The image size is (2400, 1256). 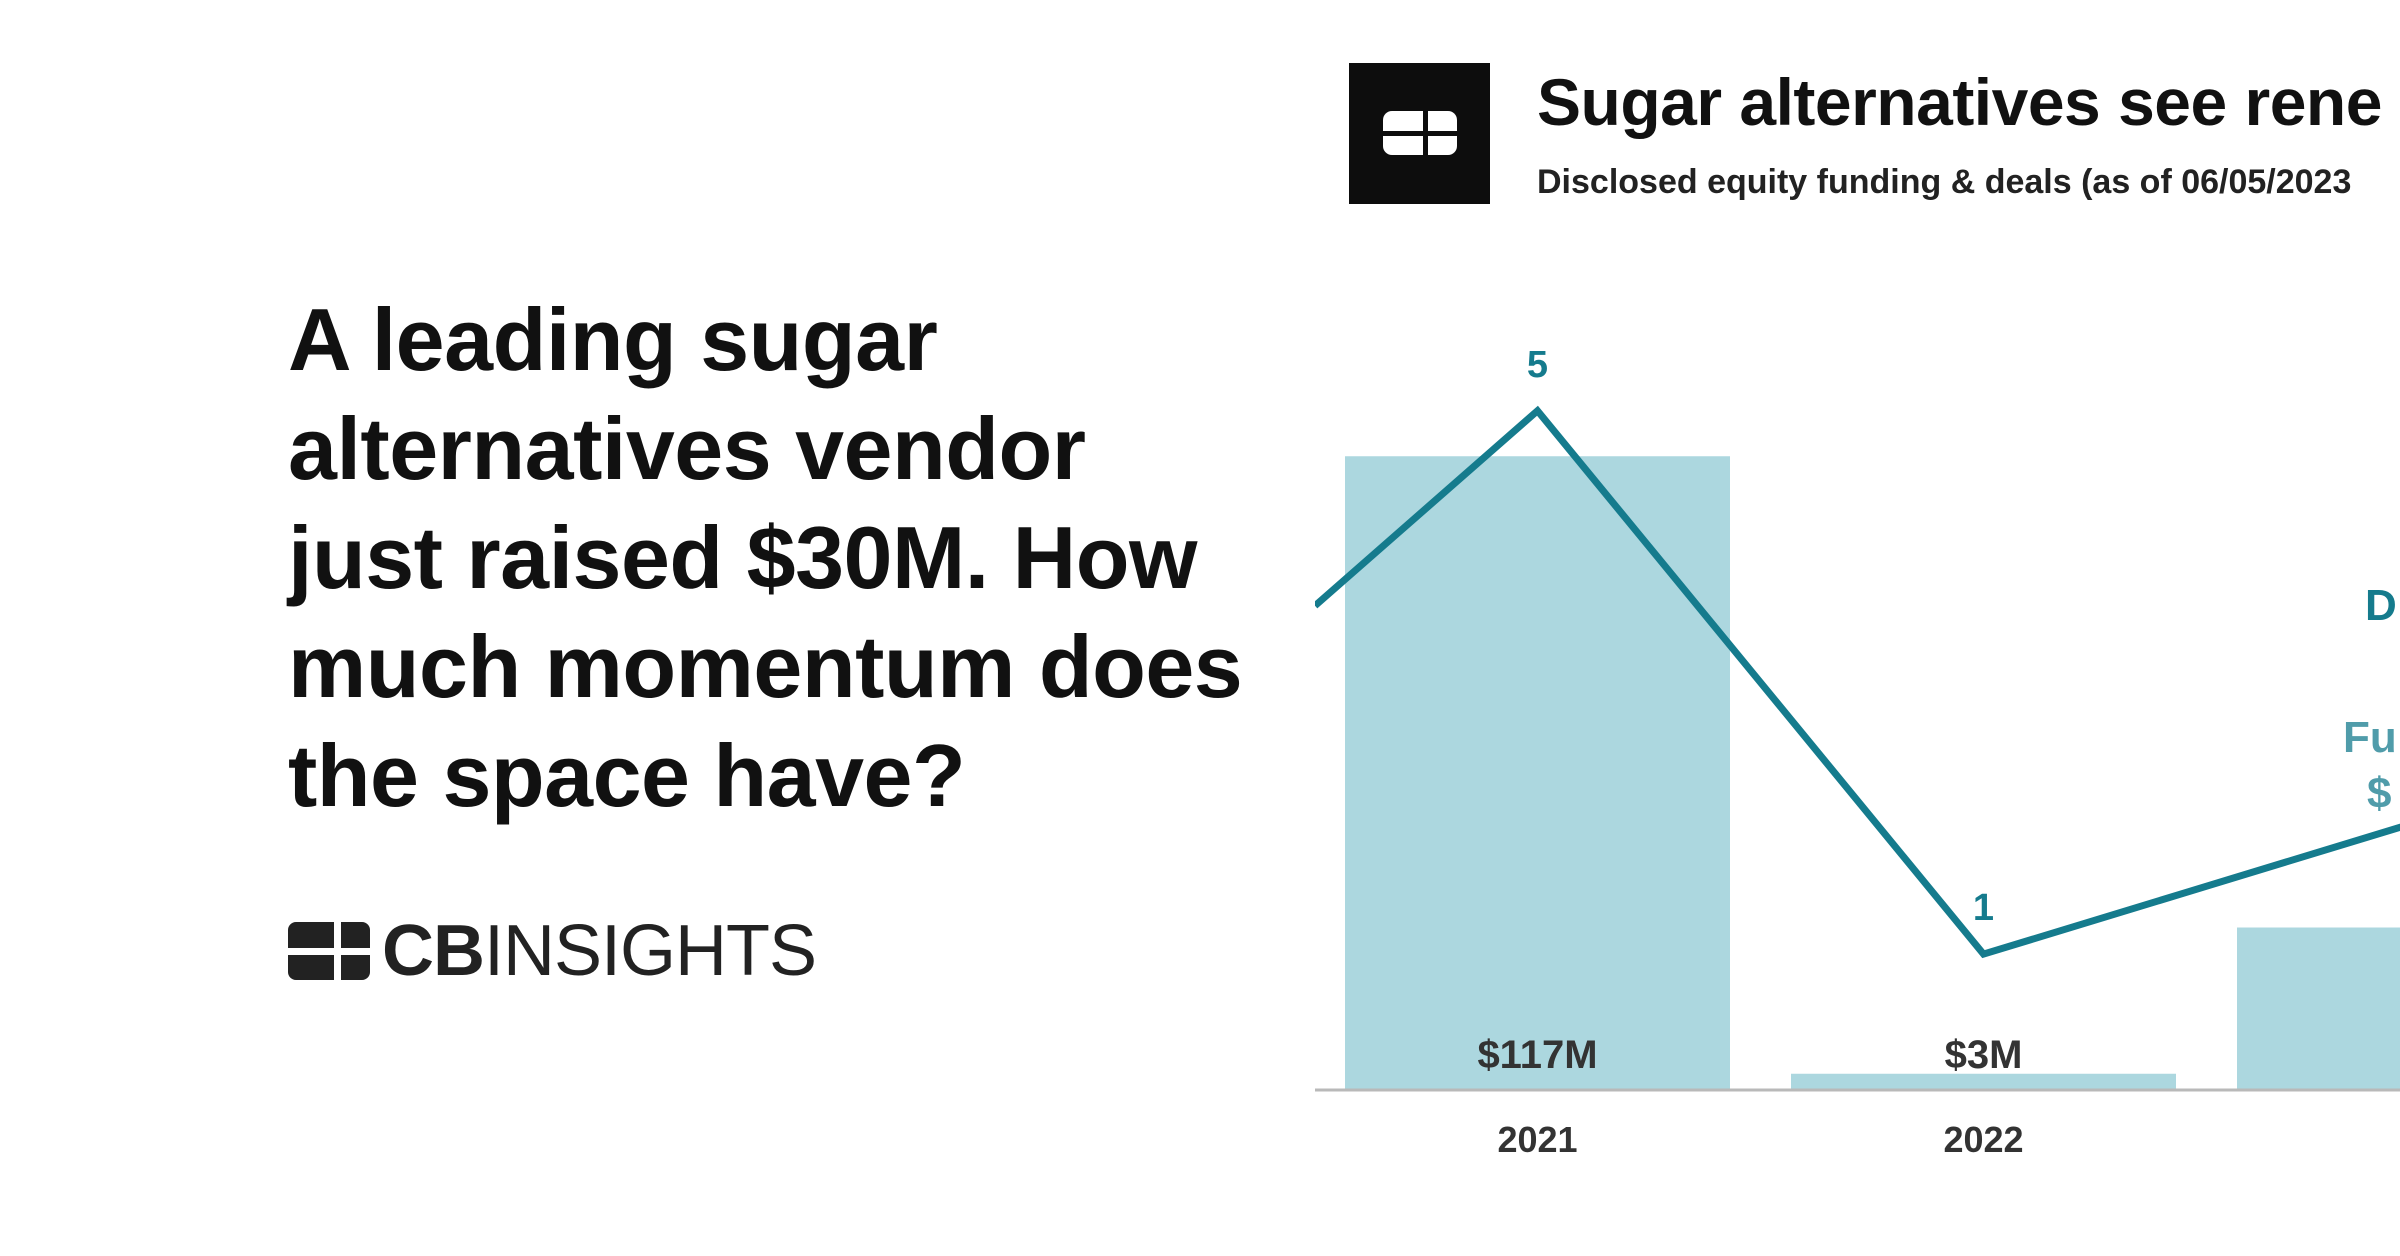 What do you see at coordinates (1959, 102) in the screenshot?
I see `chart-title: Sugar alternatives see rene` at bounding box center [1959, 102].